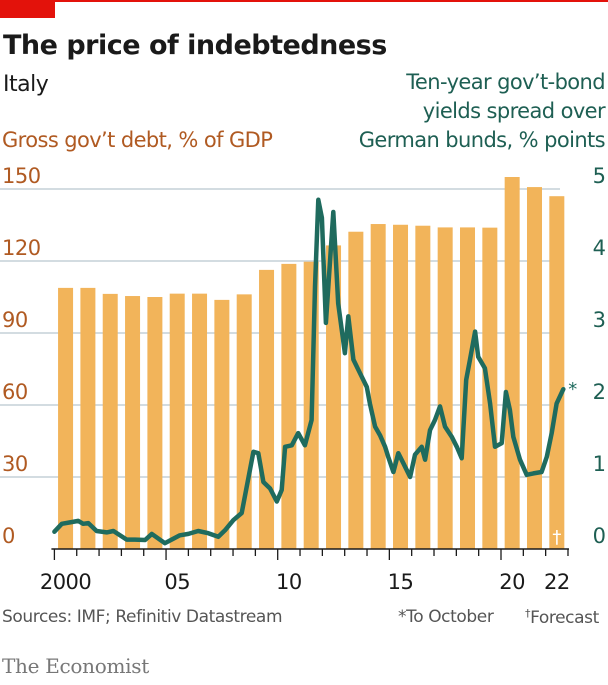 Image resolution: width=608 pixels, height=685 pixels. I want to click on chart-subtitle: Italy, so click(26, 84).